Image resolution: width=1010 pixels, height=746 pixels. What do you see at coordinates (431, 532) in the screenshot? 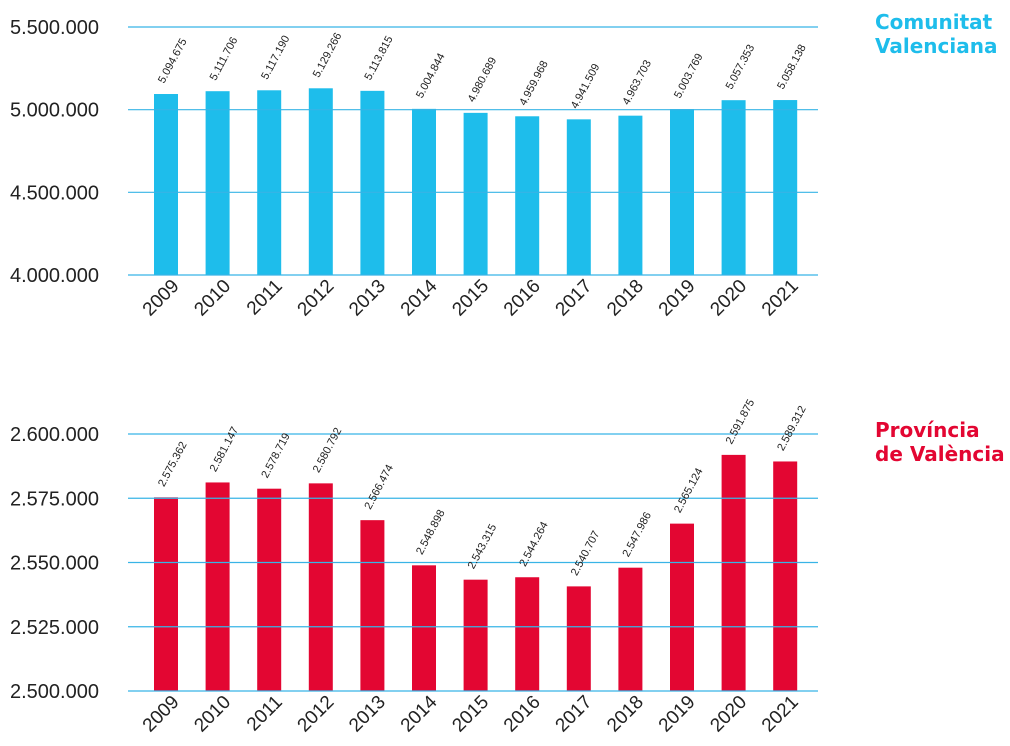
I see `data-label: 2.548.898` at bounding box center [431, 532].